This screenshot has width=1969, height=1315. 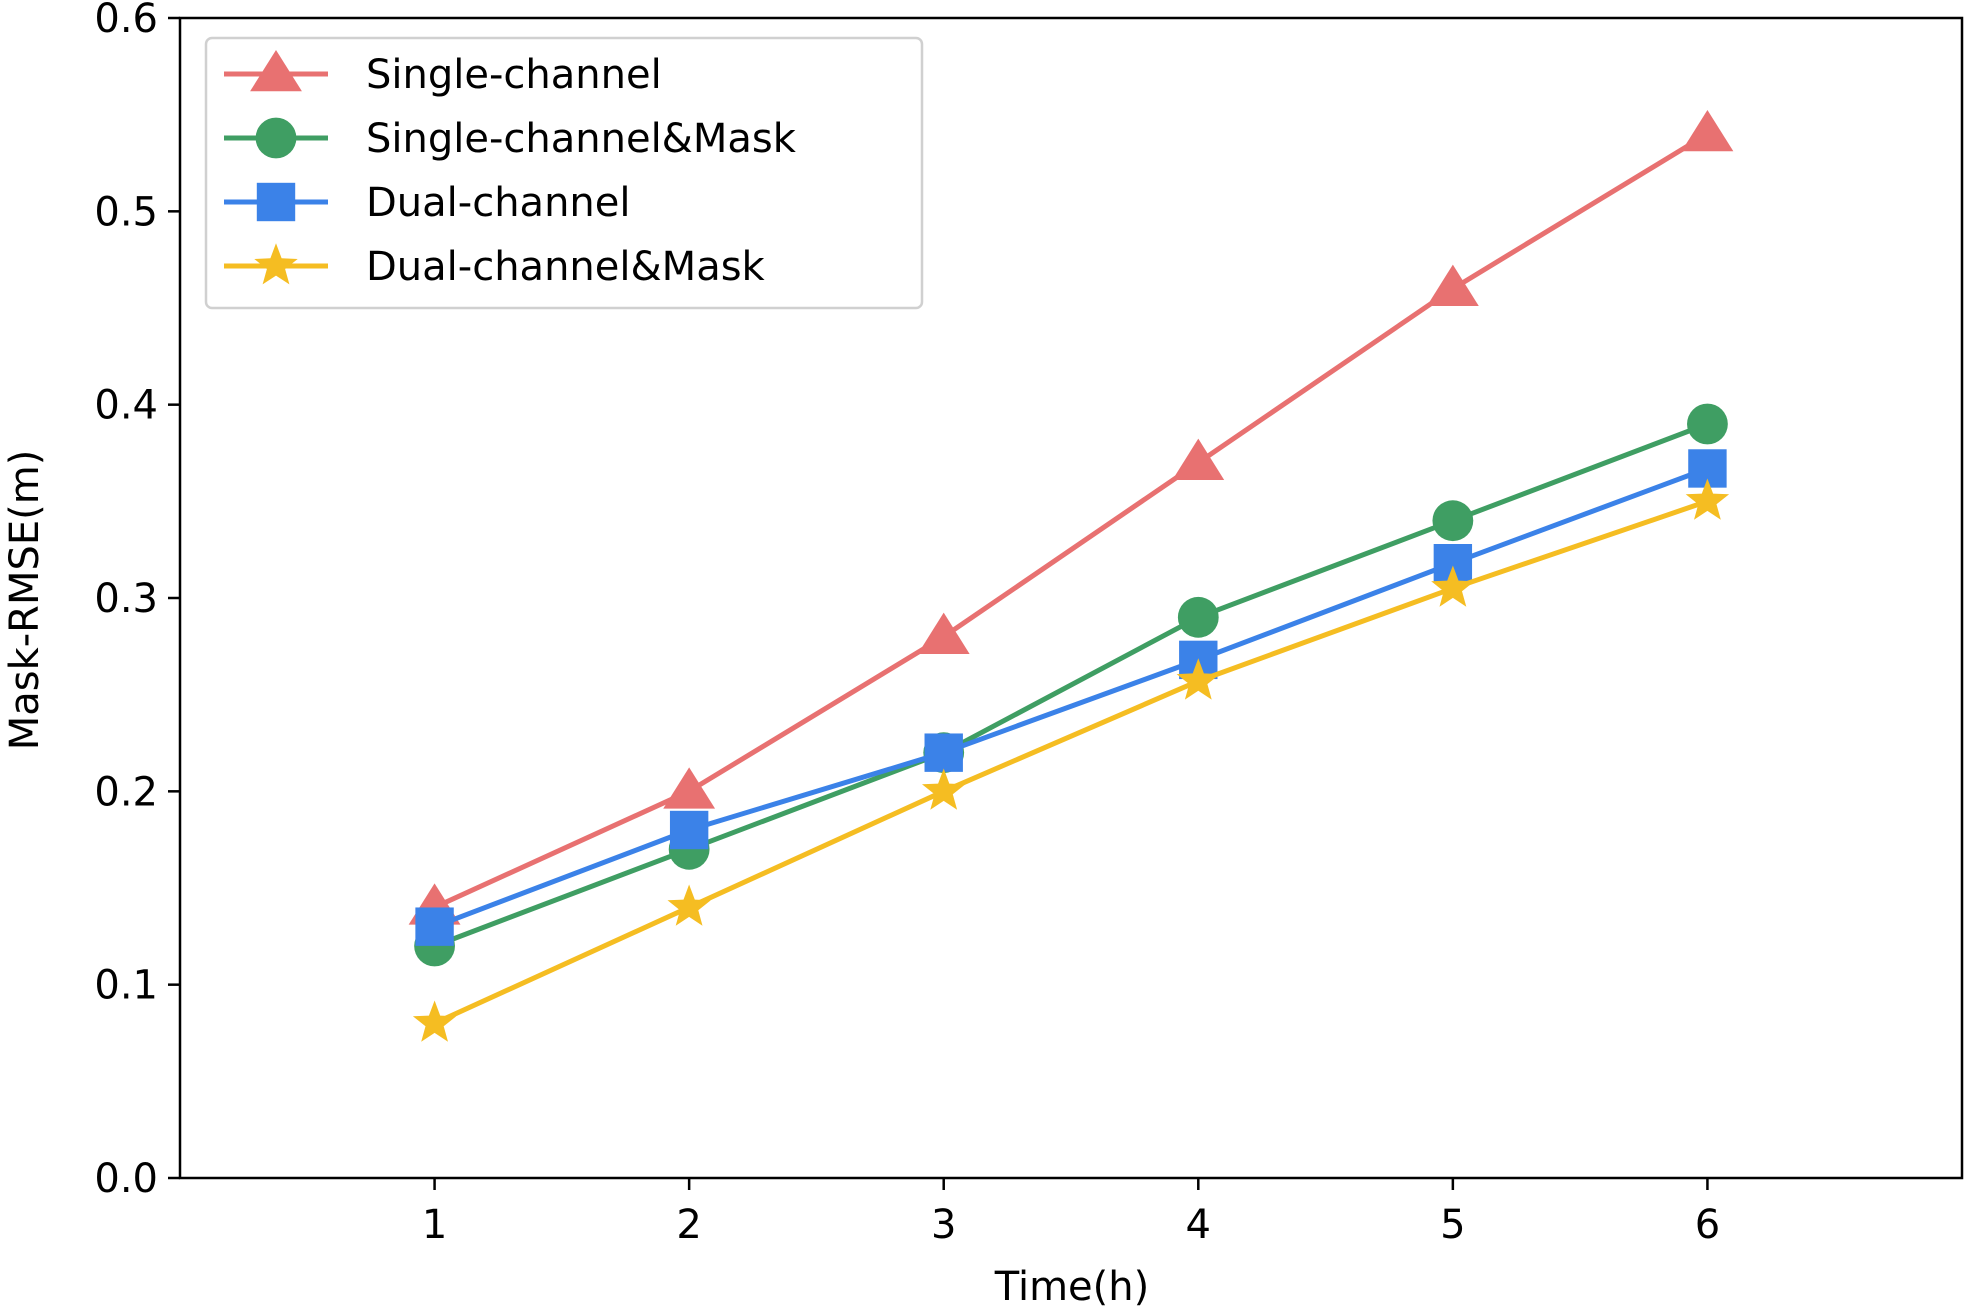 I want to click on legend-label: Single-channel, so click(x=514, y=75).